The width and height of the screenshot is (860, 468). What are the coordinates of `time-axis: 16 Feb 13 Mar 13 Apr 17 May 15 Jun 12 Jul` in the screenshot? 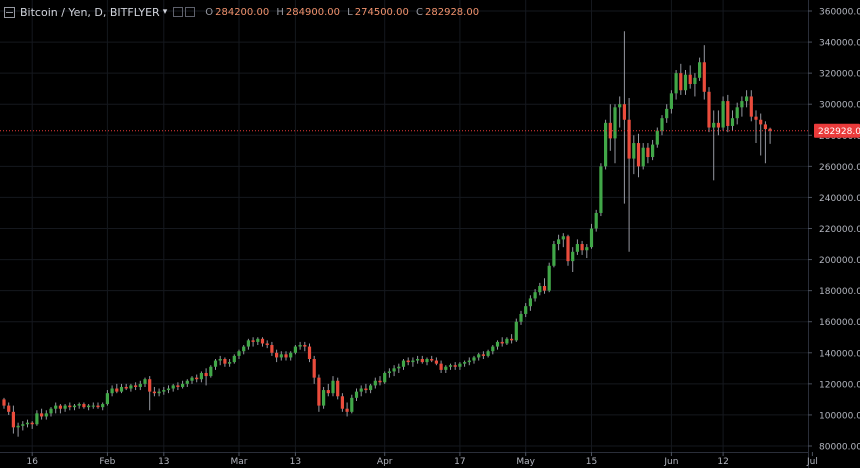 It's located at (409, 460).